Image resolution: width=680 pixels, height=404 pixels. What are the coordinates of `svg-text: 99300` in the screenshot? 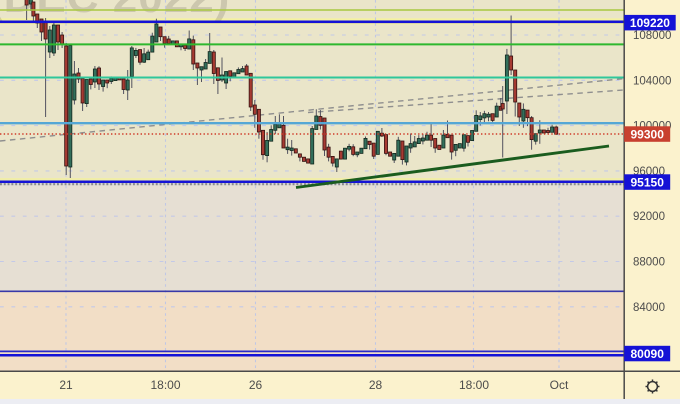 It's located at (648, 134).